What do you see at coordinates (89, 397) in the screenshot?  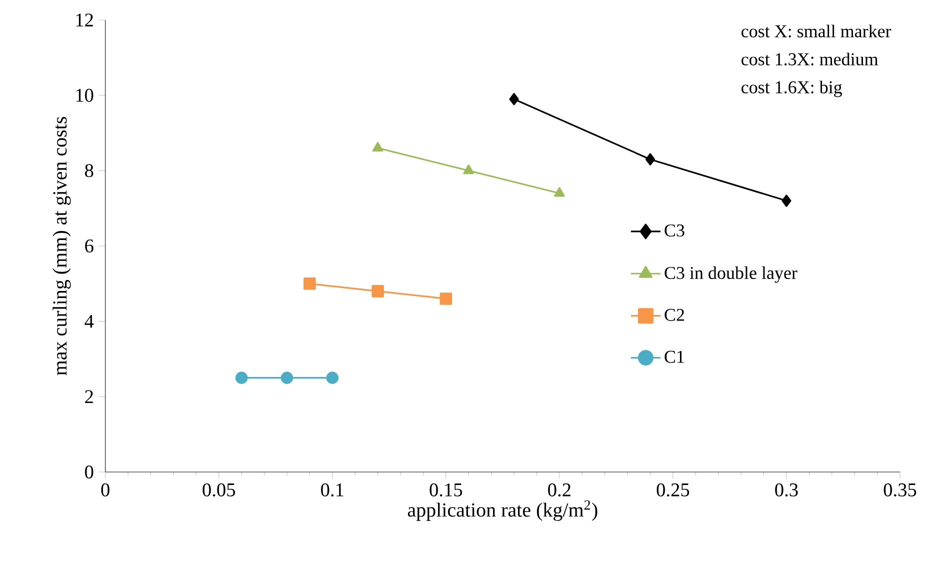 I see `y-tick-label: 2` at bounding box center [89, 397].